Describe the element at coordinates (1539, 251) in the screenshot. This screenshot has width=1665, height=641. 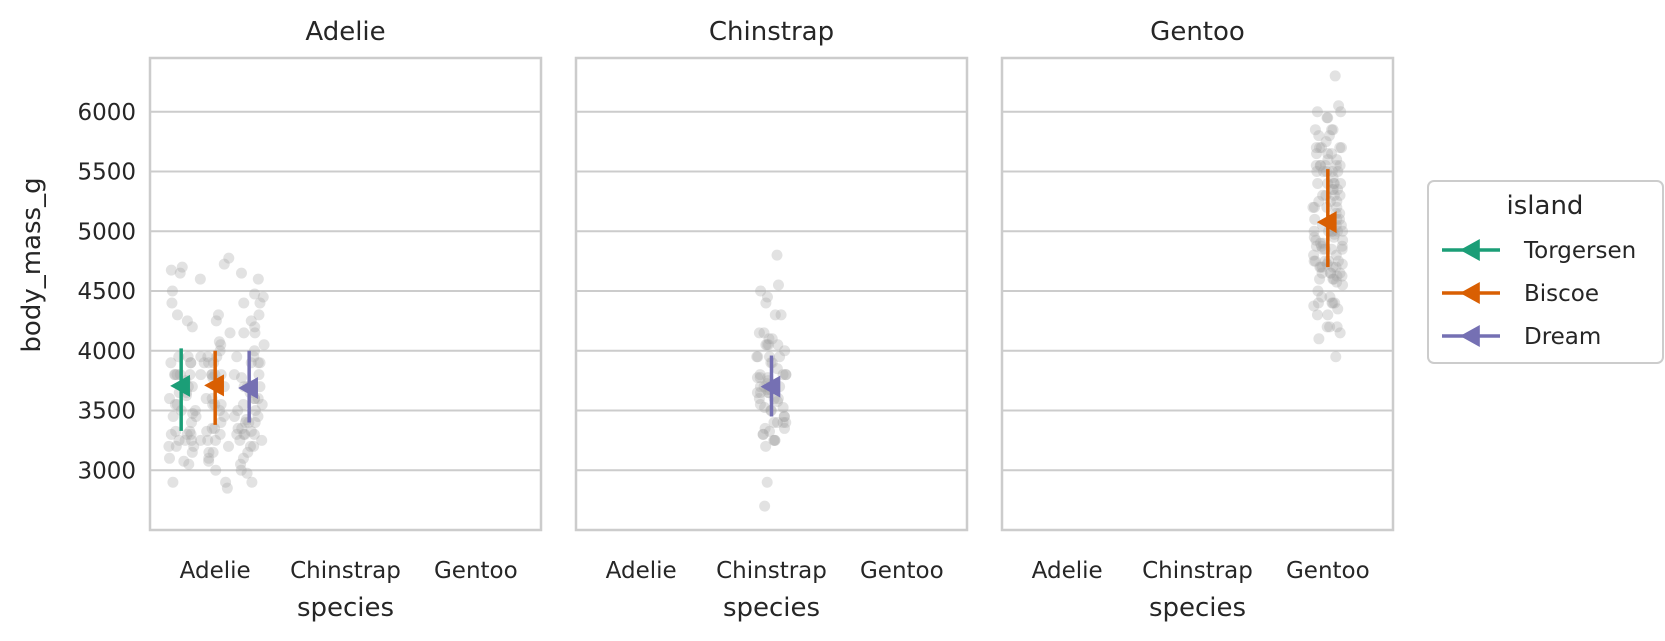
I see `legend-item-torgersen: Torgersen` at that location.